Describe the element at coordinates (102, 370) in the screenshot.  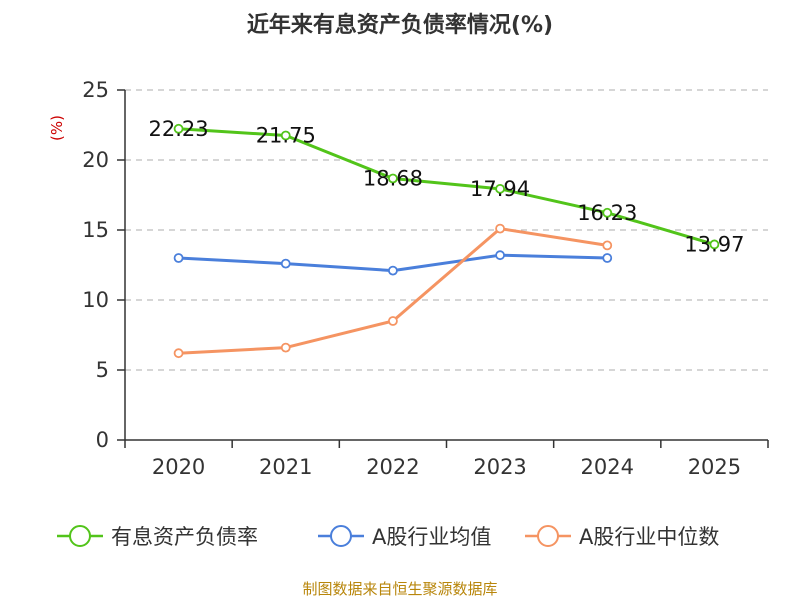
I see `y-tick-label: 5` at that location.